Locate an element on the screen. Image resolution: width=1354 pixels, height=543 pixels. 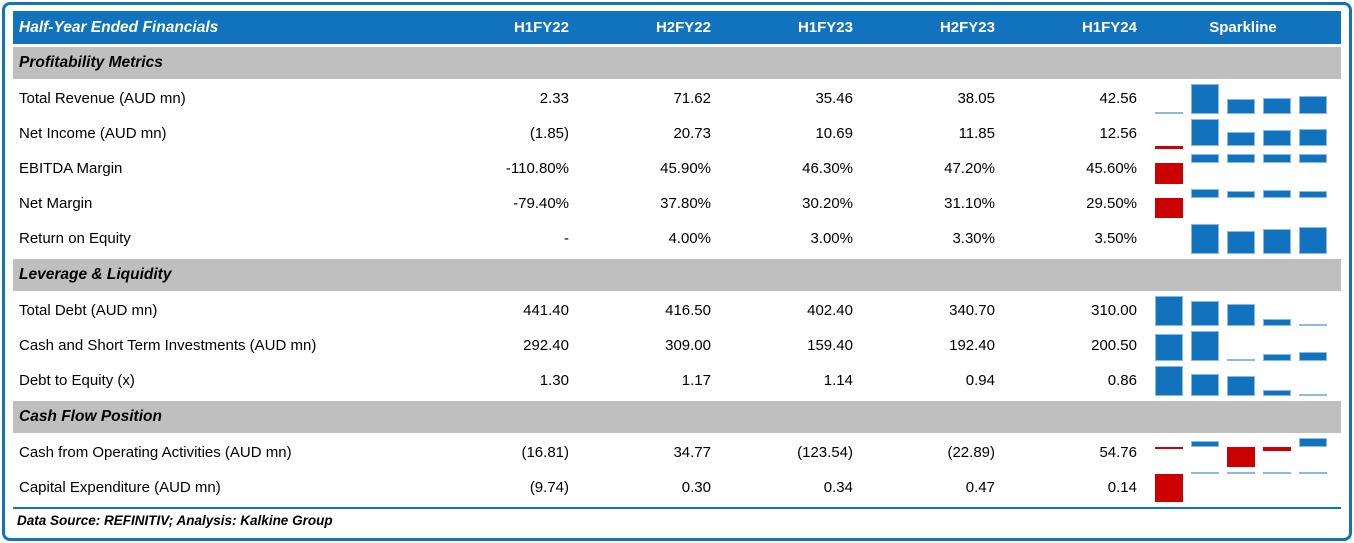
cell-value: (22.89) is located at coordinates (971, 452).